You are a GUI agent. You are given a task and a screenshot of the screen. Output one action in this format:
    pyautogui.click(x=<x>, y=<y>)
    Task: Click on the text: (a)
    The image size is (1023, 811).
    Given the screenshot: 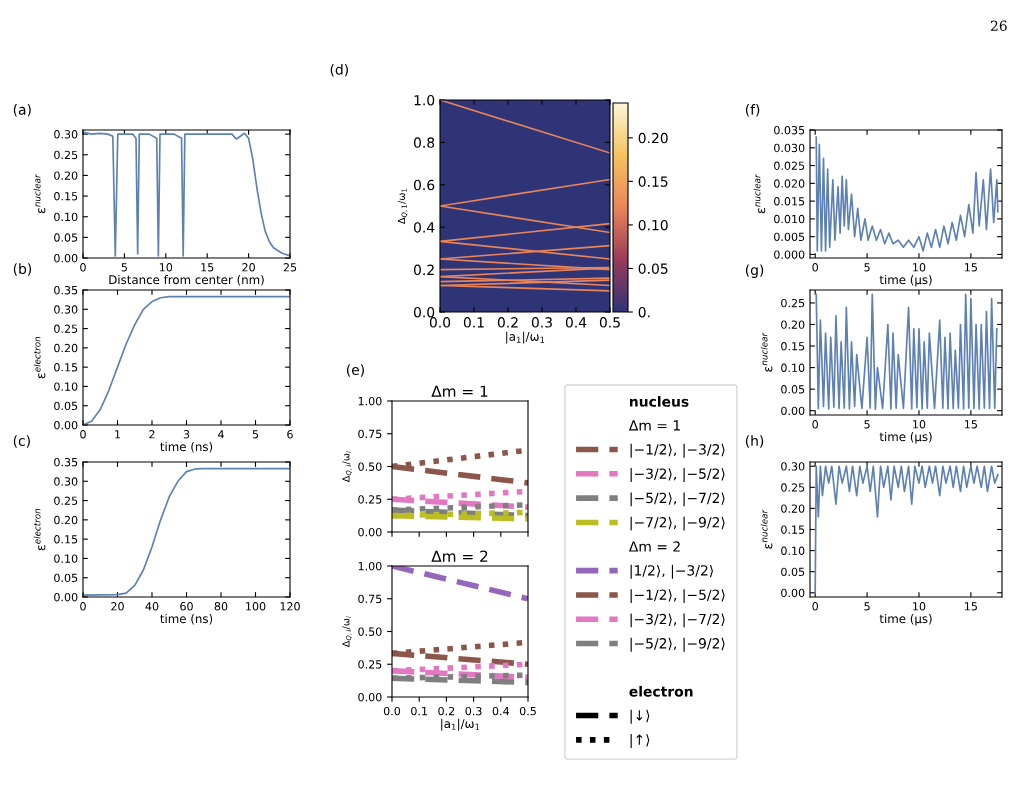 What is the action you would take?
    pyautogui.click(x=22, y=110)
    